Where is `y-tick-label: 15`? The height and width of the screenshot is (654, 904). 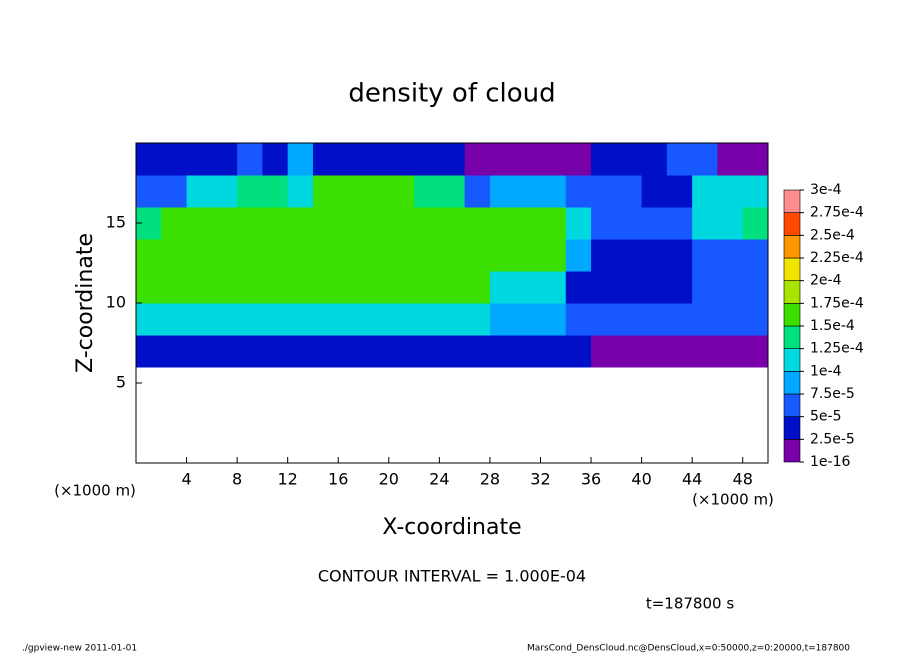
y-tick-label: 15 is located at coordinates (116, 222).